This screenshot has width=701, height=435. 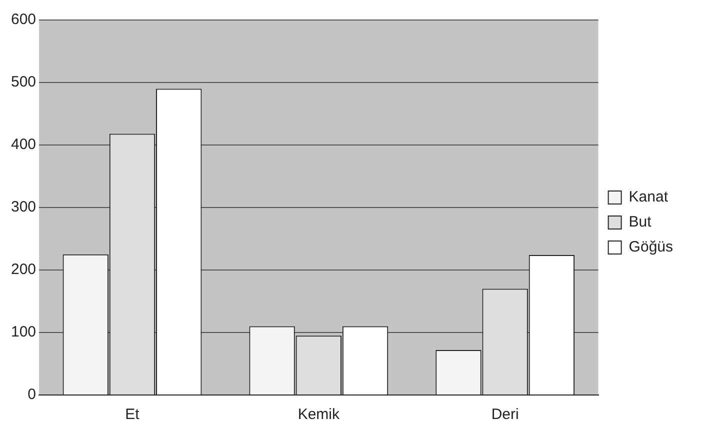 What do you see at coordinates (319, 415) in the screenshot?
I see `x-tick-label: Kemik` at bounding box center [319, 415].